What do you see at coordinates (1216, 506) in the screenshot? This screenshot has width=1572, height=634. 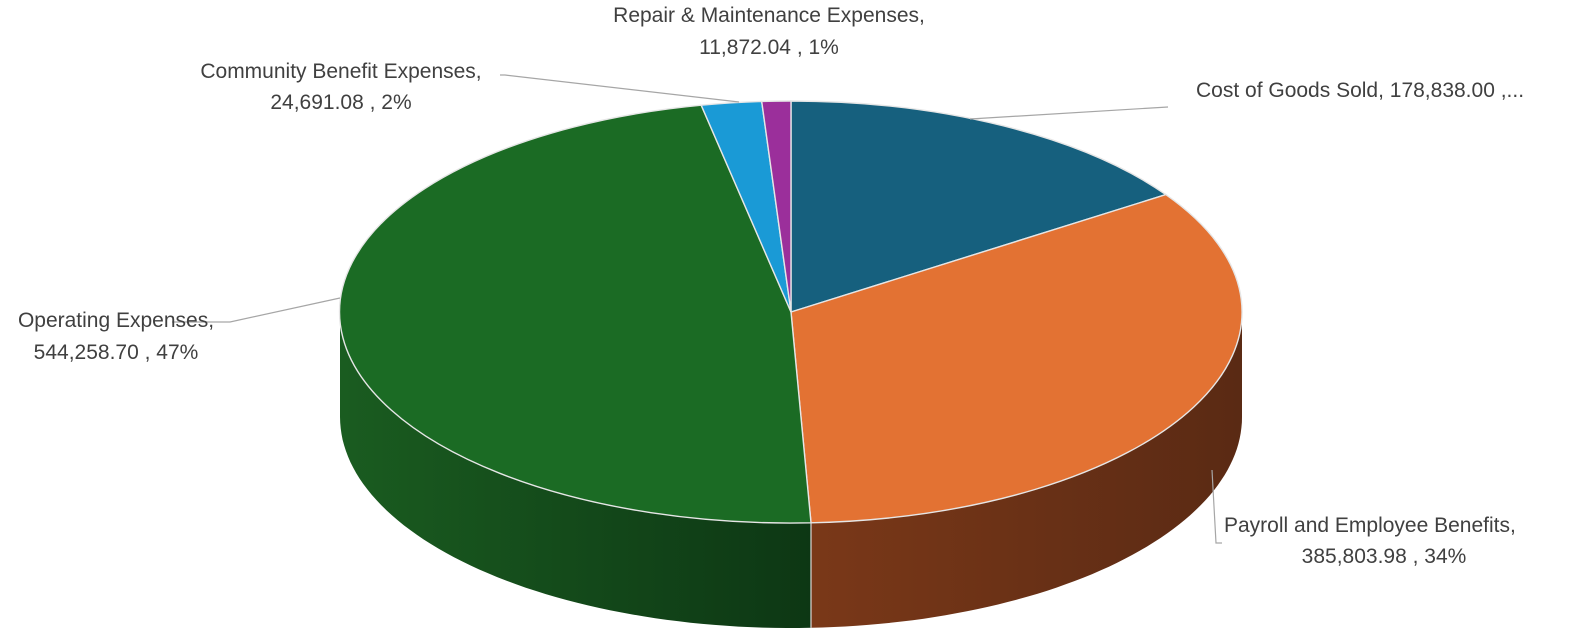 I see `leader-line-payroll` at bounding box center [1216, 506].